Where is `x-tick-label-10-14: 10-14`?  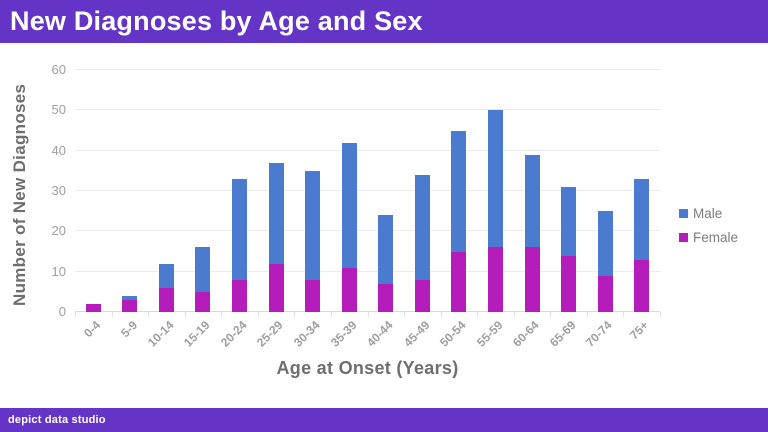 x-tick-label-10-14: 10-14 is located at coordinates (160, 334).